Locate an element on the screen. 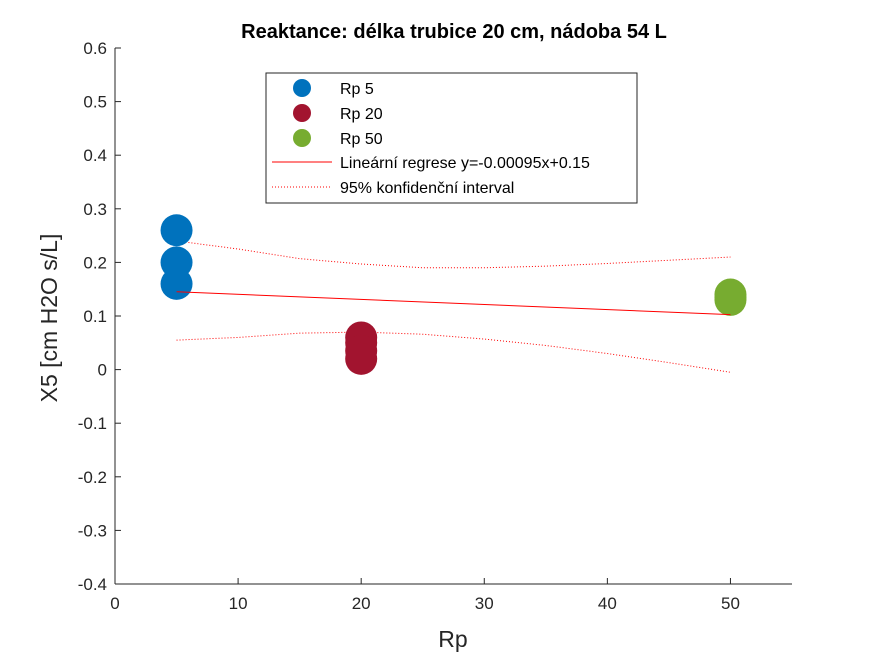 Image resolution: width=875 pixels, height=656 pixels. x-tick-label: 40 is located at coordinates (607, 603).